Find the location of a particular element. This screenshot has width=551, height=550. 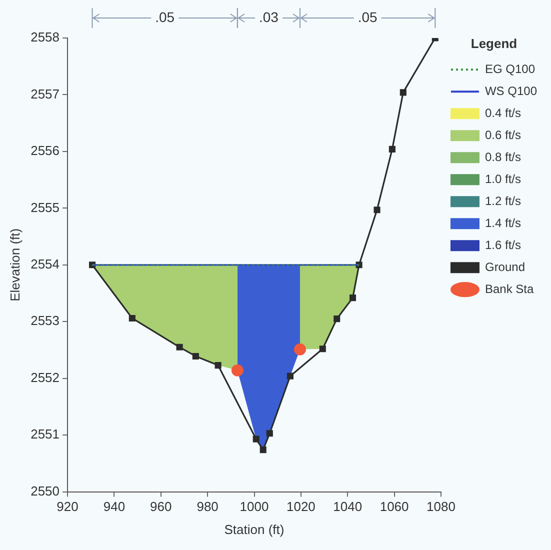

x-tick-label: 940 is located at coordinates (114, 506).